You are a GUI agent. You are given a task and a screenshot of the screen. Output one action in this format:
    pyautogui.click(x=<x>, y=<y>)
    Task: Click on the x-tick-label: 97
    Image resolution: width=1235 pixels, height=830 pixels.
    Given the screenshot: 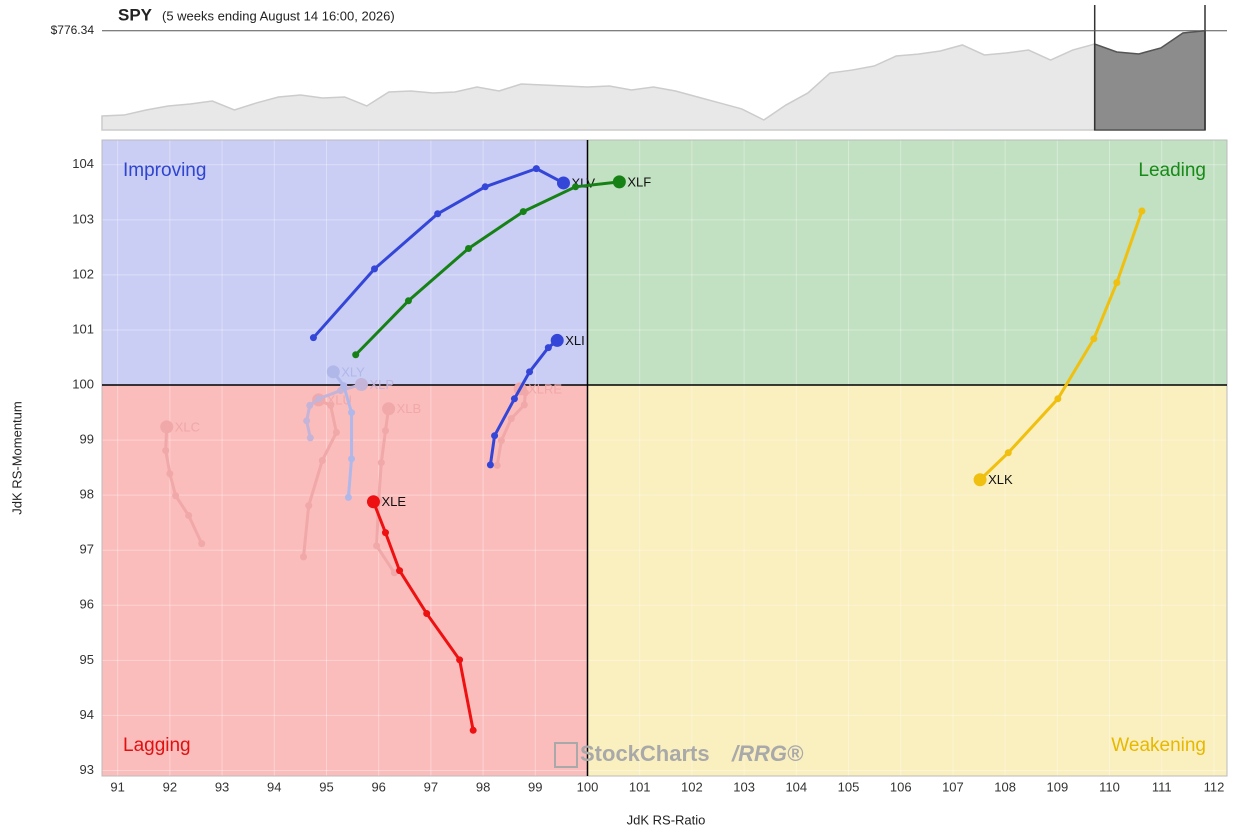 What is the action you would take?
    pyautogui.click(x=431, y=786)
    